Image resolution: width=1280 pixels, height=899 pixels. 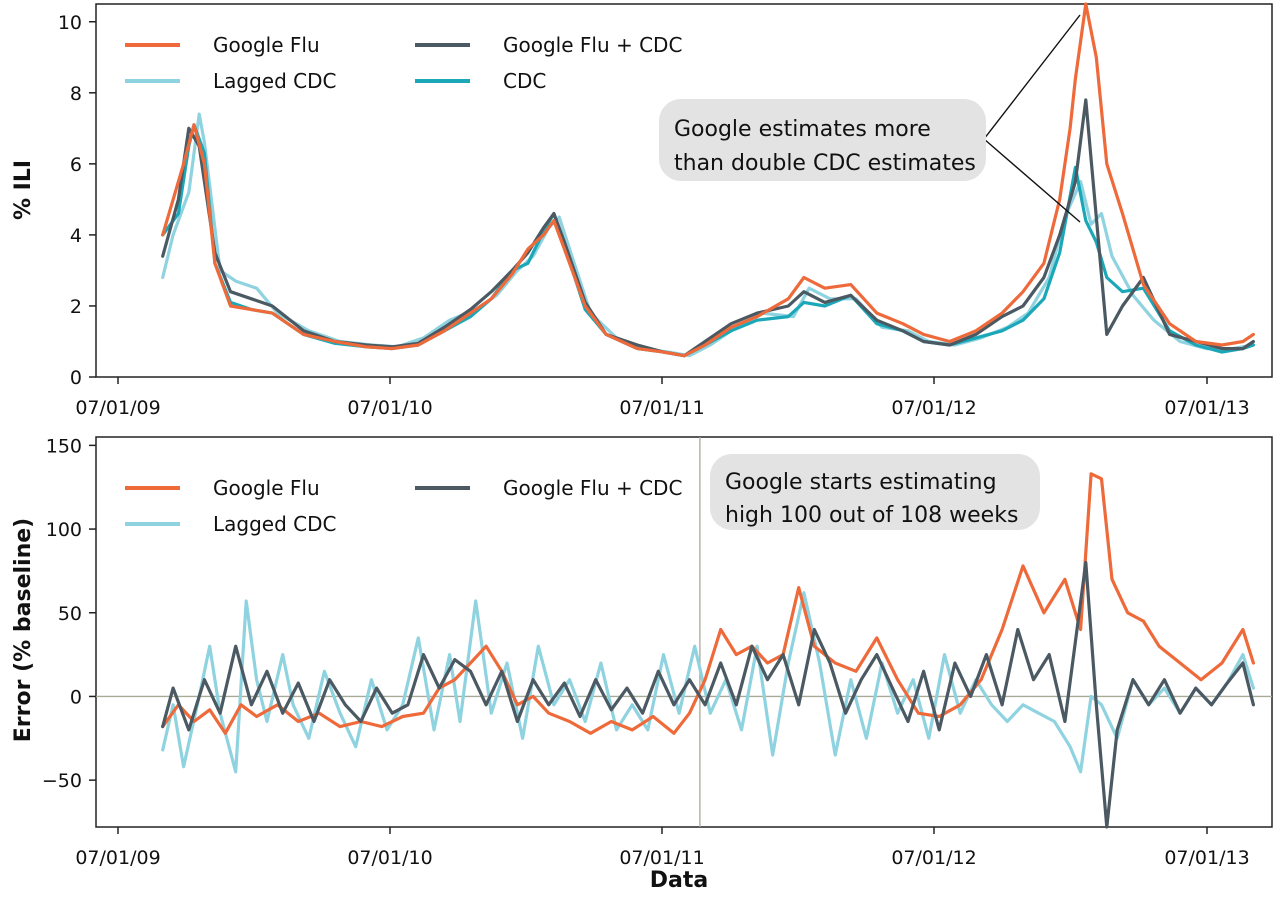 What do you see at coordinates (64, 446) in the screenshot?
I see `y-tick-label: 150` at bounding box center [64, 446].